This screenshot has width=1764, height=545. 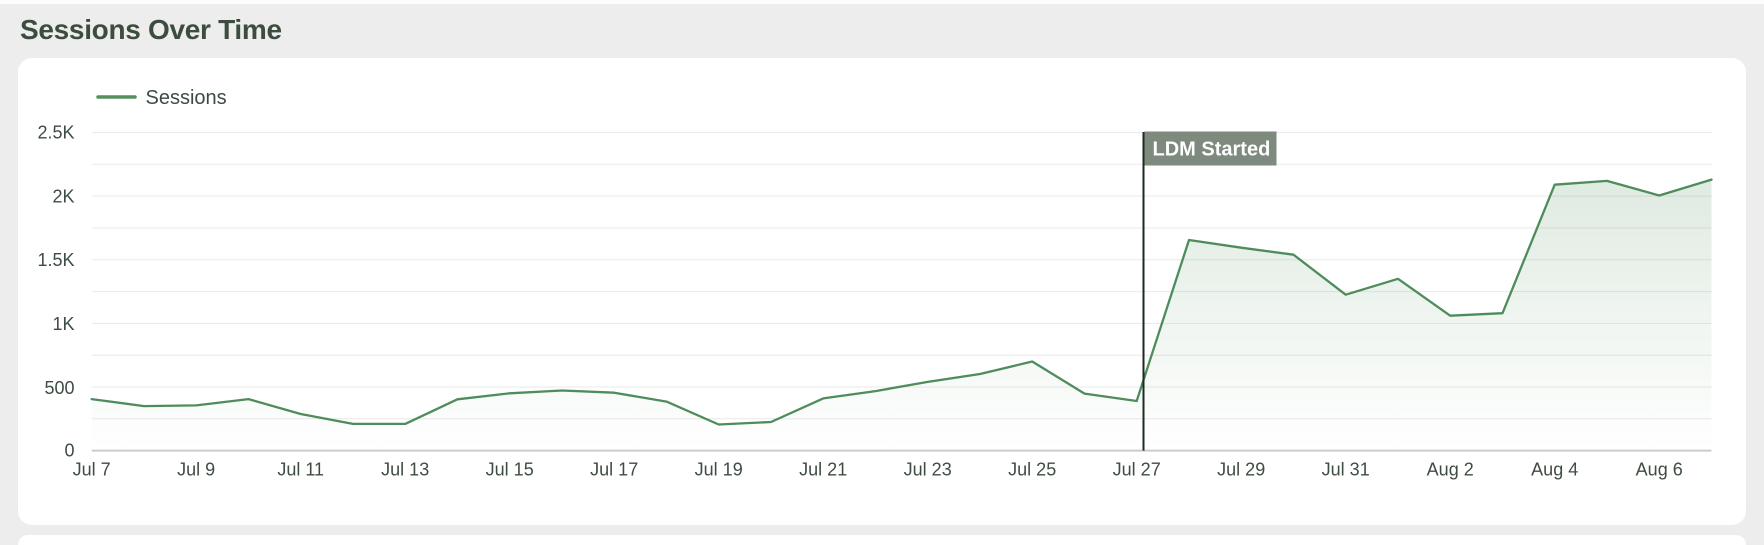 What do you see at coordinates (59, 388) in the screenshot?
I see `svg-text: 500` at bounding box center [59, 388].